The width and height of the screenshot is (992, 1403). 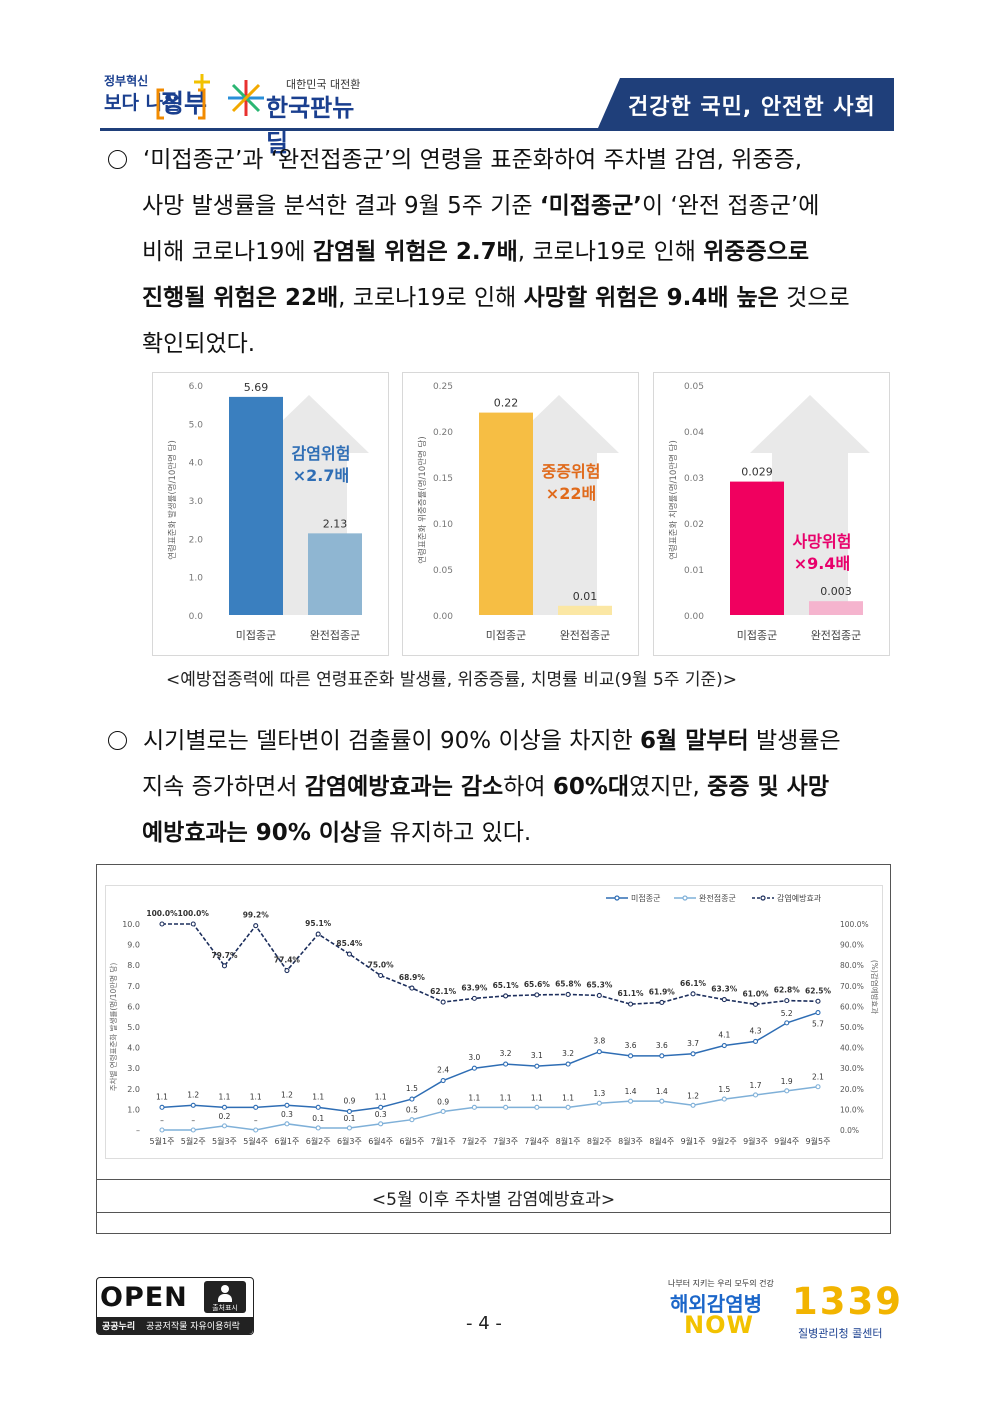 I want to click on y-tick-label: 4.0, so click(x=196, y=464).